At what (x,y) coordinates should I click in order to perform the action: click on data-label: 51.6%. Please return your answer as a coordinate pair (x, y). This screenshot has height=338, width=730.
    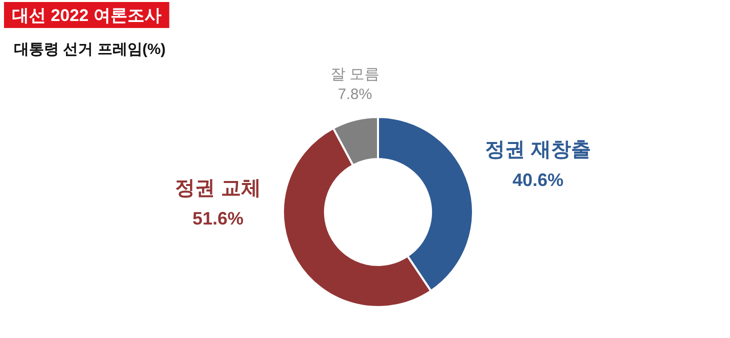
    Looking at the image, I should click on (218, 218).